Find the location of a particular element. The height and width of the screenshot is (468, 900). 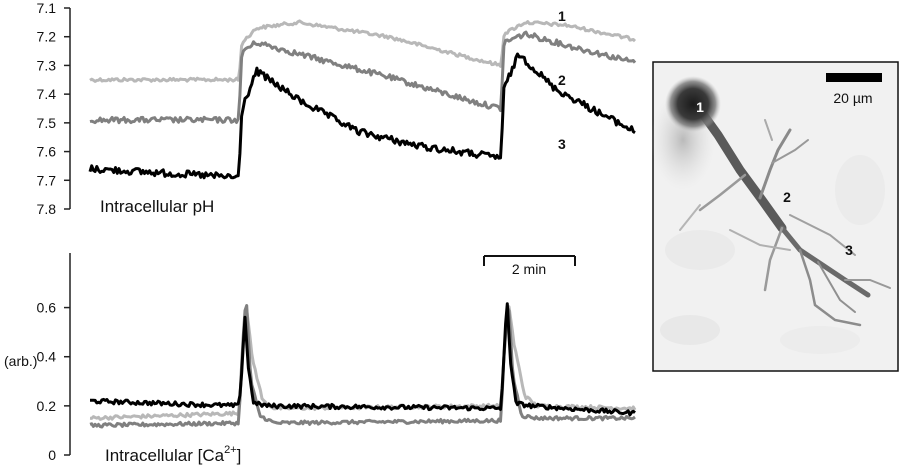

micrograph-label-3: 3 is located at coordinates (849, 250).